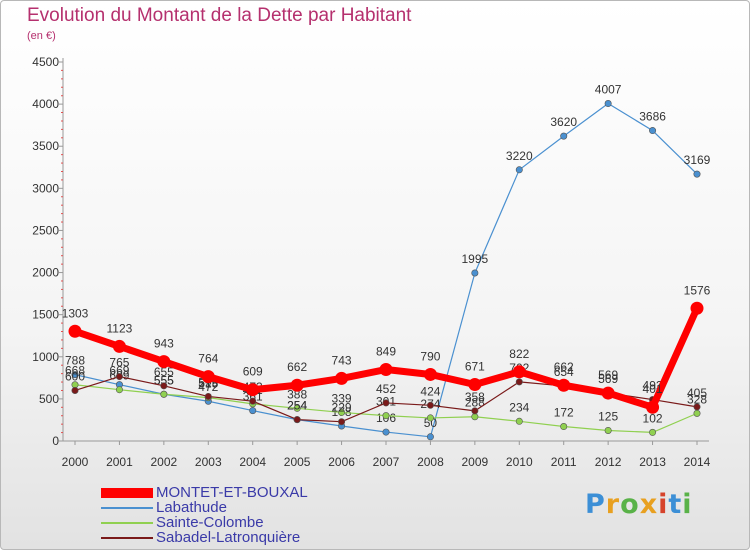  Describe the element at coordinates (653, 389) in the screenshot. I see `data-label: 401` at that location.